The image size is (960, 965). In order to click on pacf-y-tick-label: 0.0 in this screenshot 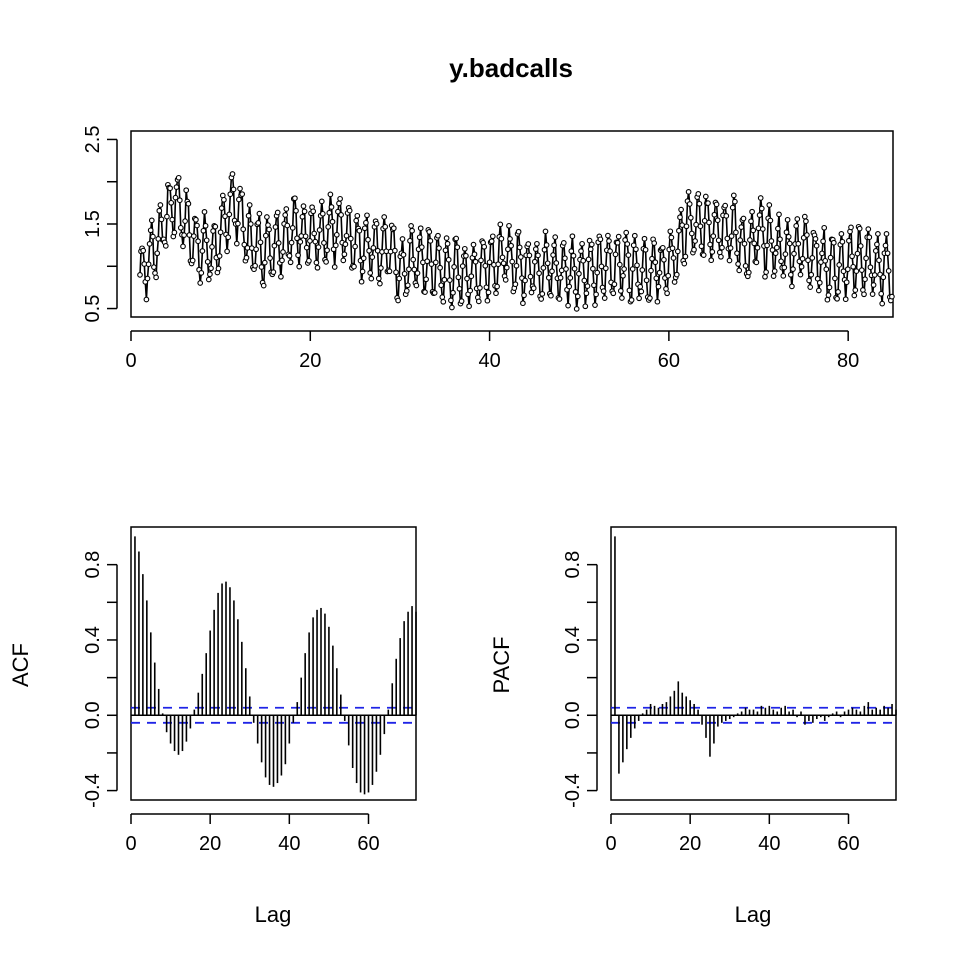, I will do `click(573, 715)`.